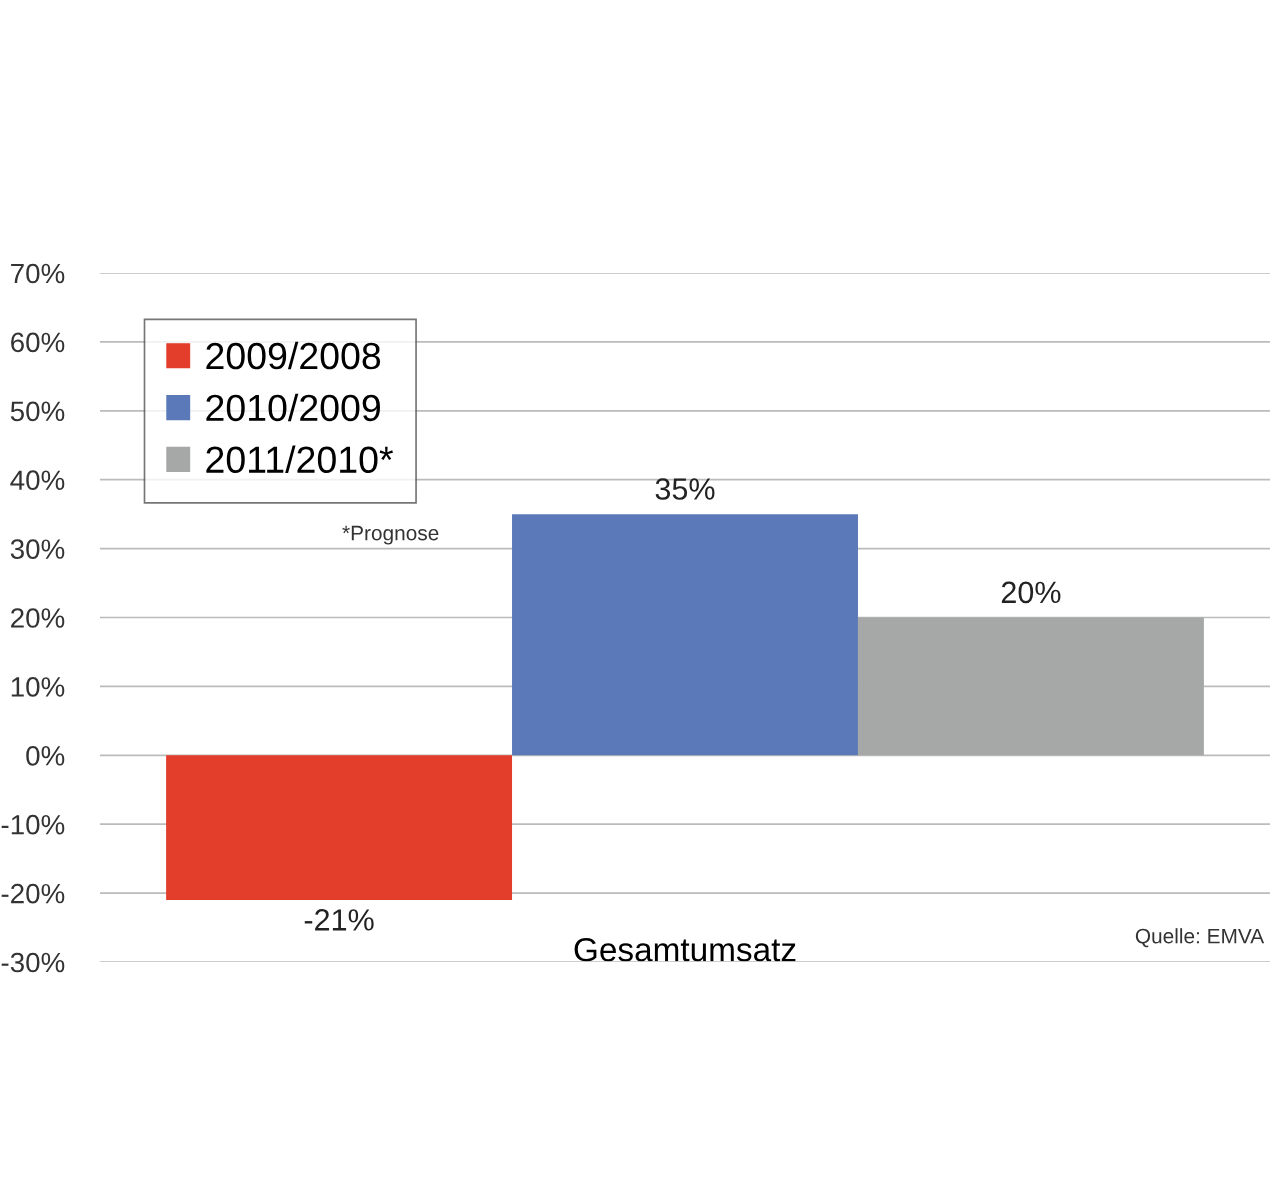 The width and height of the screenshot is (1280, 1190). Describe the element at coordinates (45, 755) in the screenshot. I see `y-tick-label: 0%` at that location.